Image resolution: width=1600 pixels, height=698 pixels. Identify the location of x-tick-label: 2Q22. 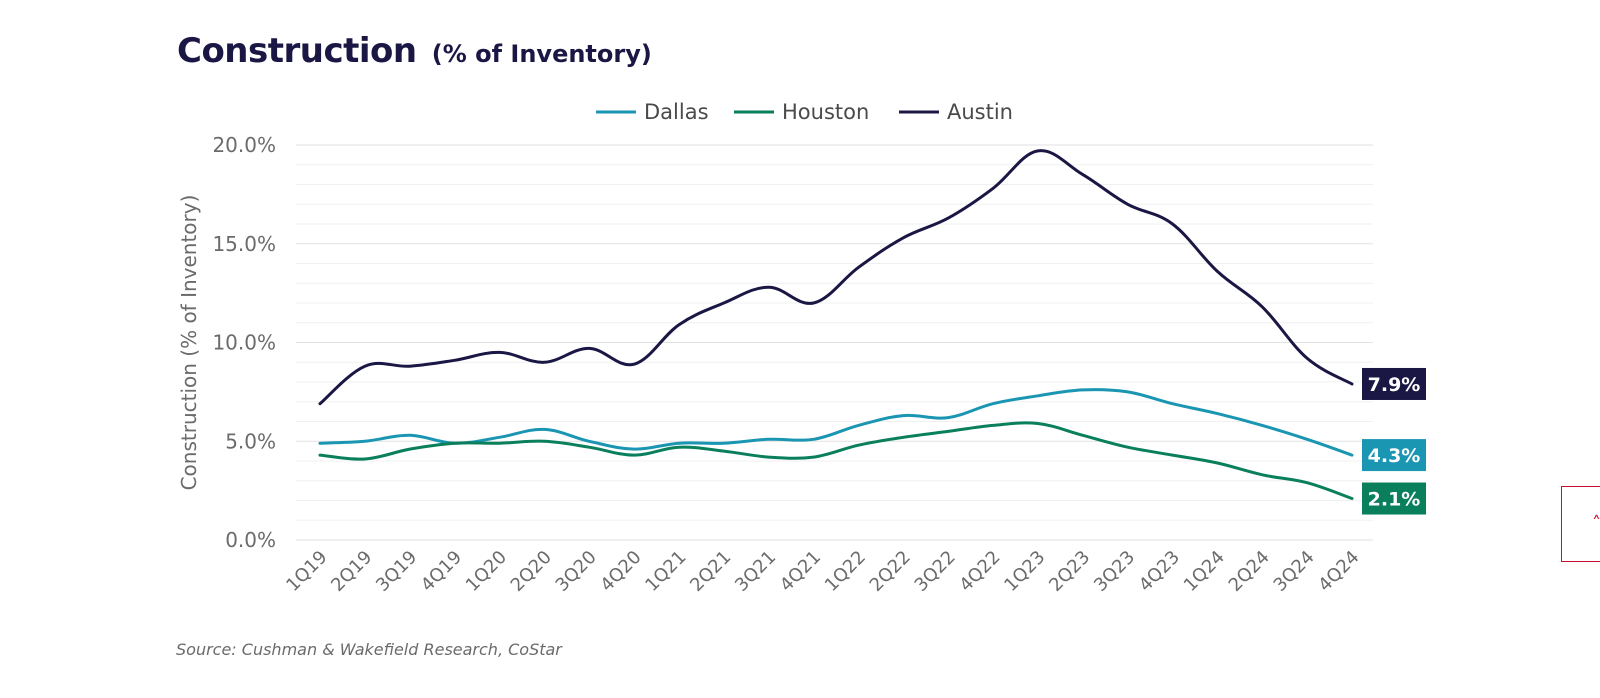
(890, 571).